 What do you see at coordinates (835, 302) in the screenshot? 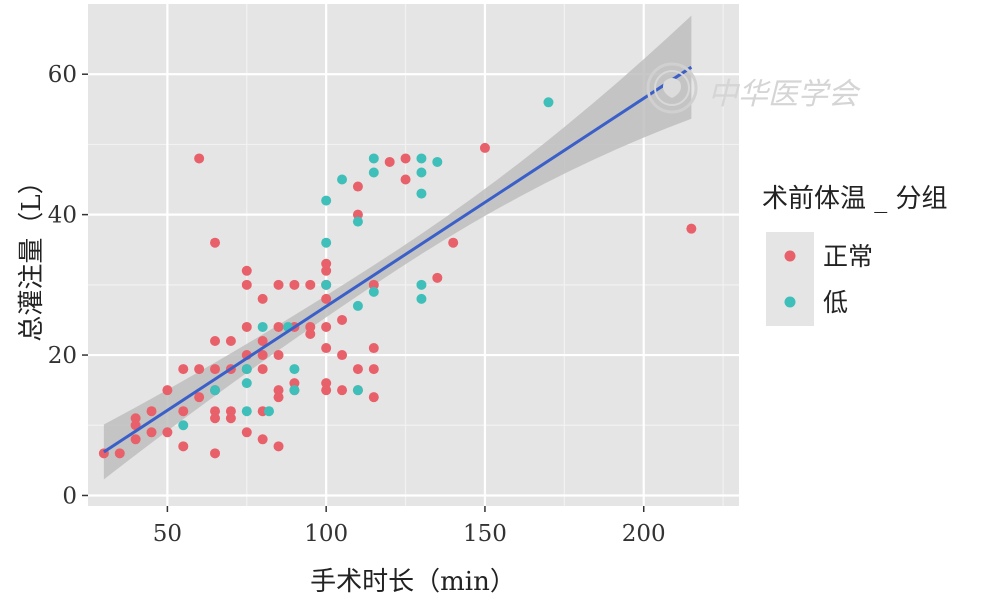
I see `legend-label-low: 低` at bounding box center [835, 302].